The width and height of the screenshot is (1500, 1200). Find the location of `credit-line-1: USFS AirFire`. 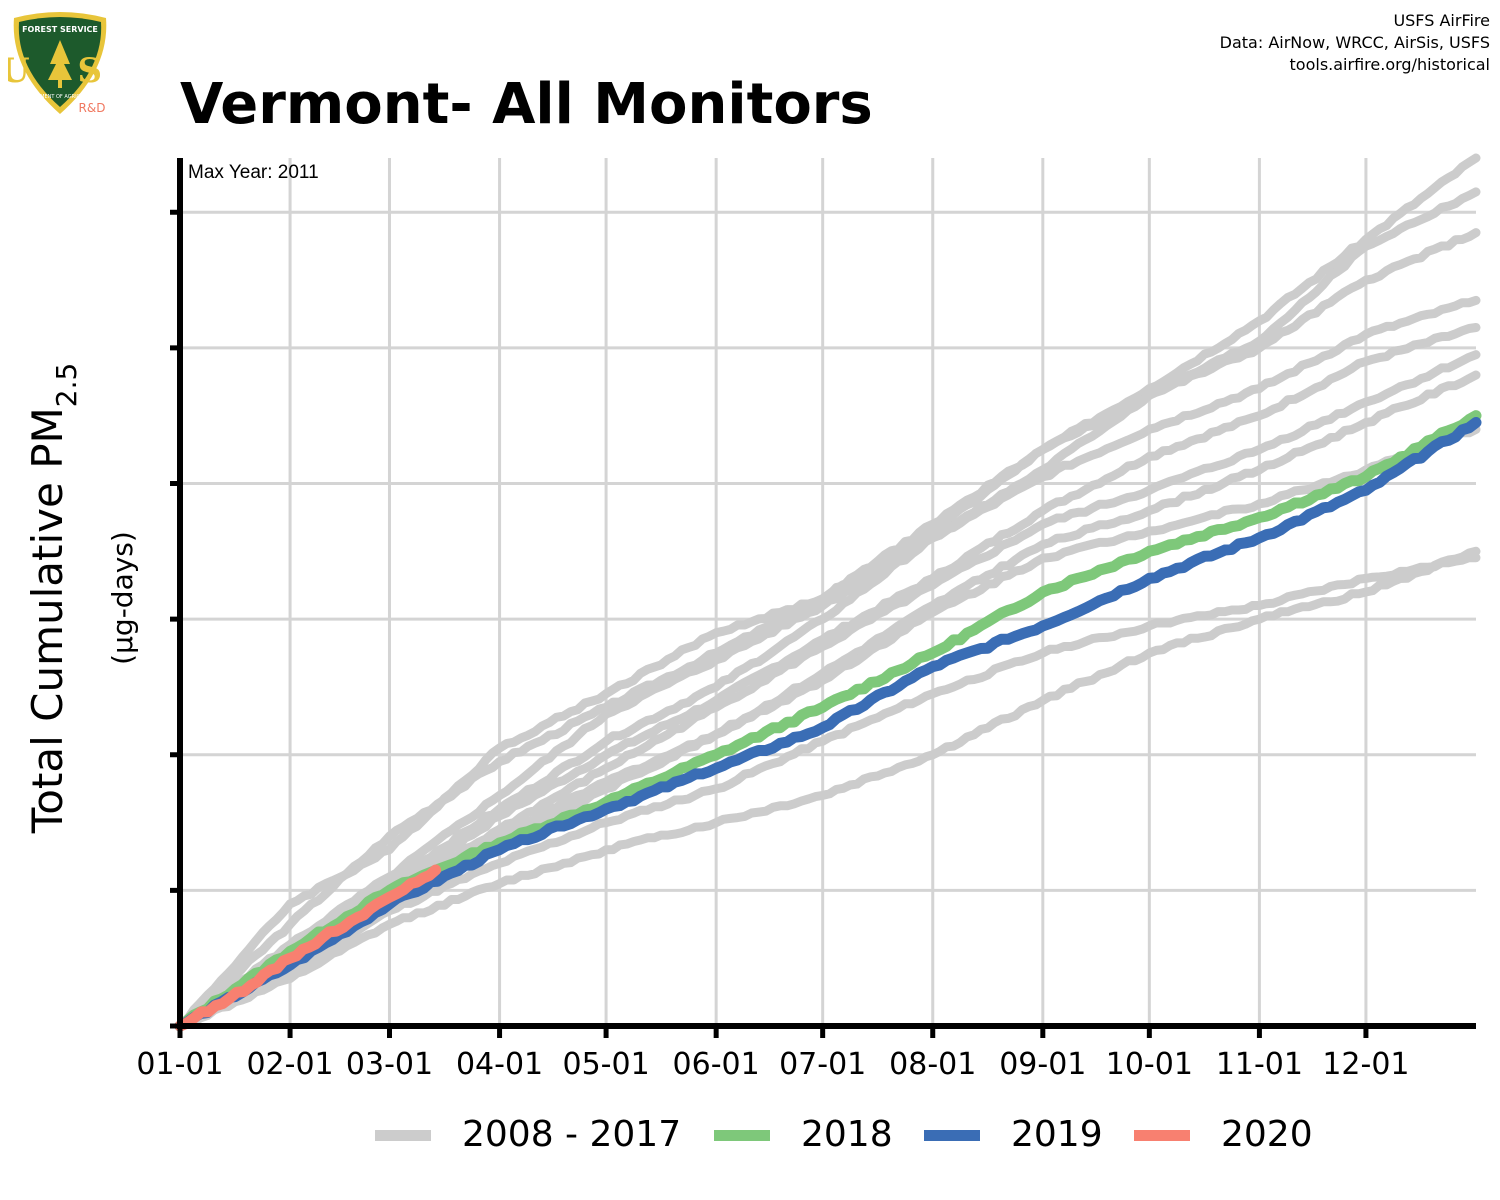

credit-line-1: USFS AirFire is located at coordinates (1441, 20).